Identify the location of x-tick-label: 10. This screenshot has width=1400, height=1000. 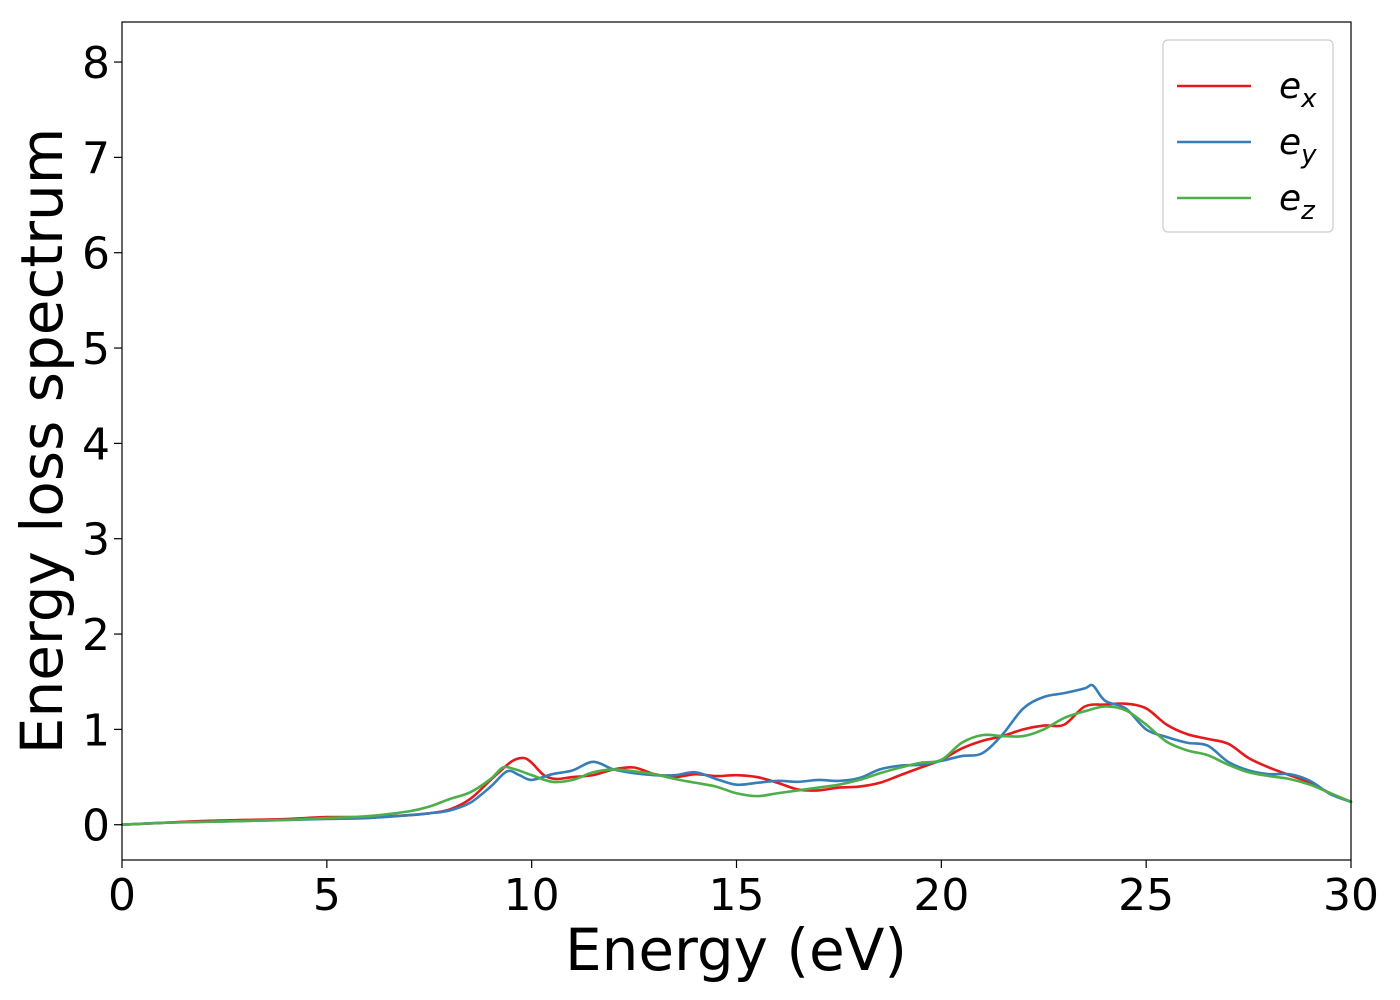
(532, 895).